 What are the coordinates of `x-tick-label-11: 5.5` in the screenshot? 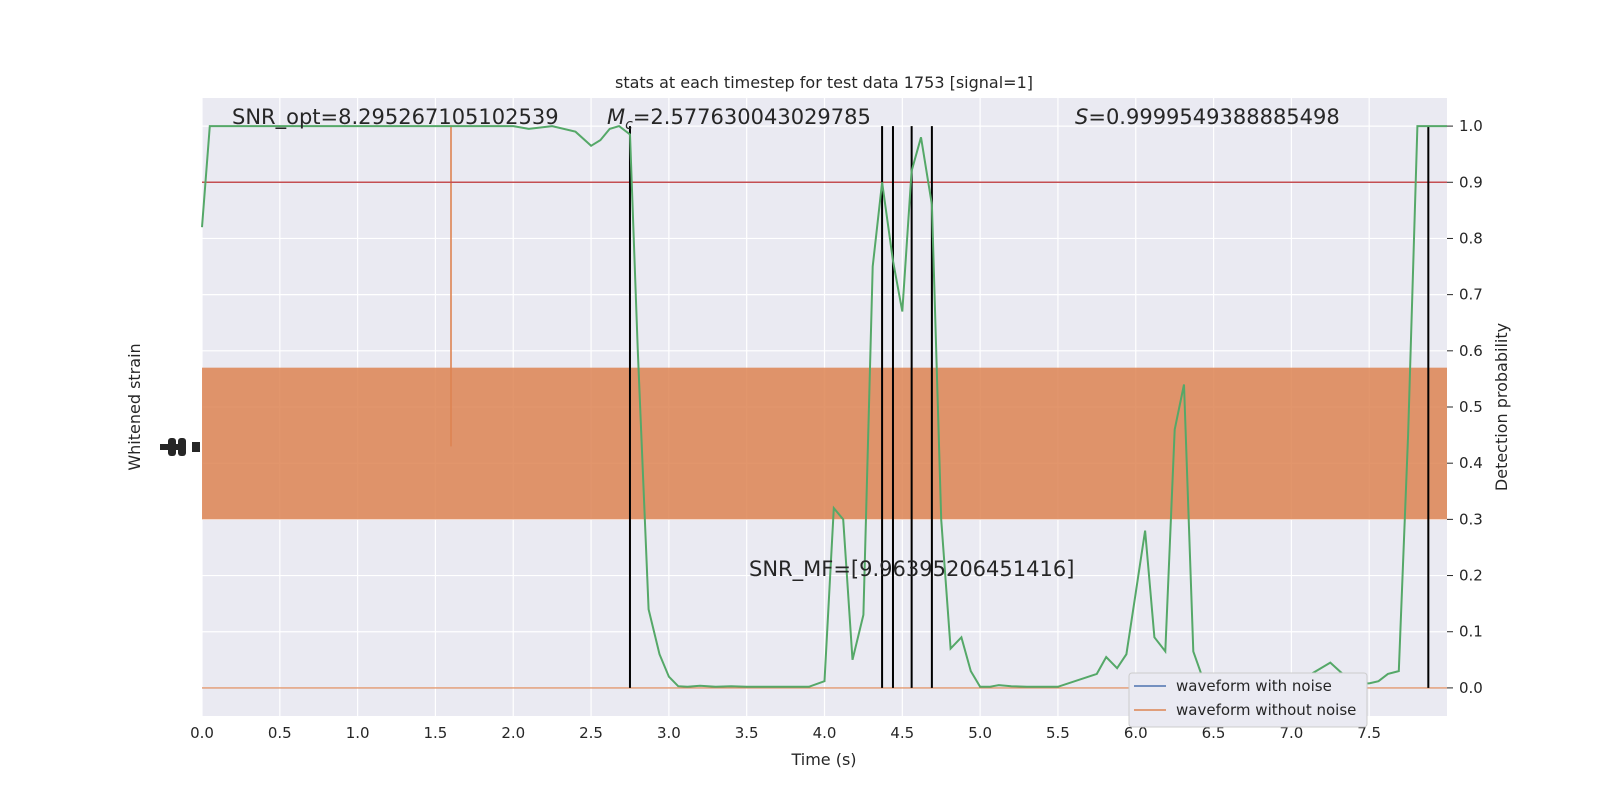 It's located at (1058, 733).